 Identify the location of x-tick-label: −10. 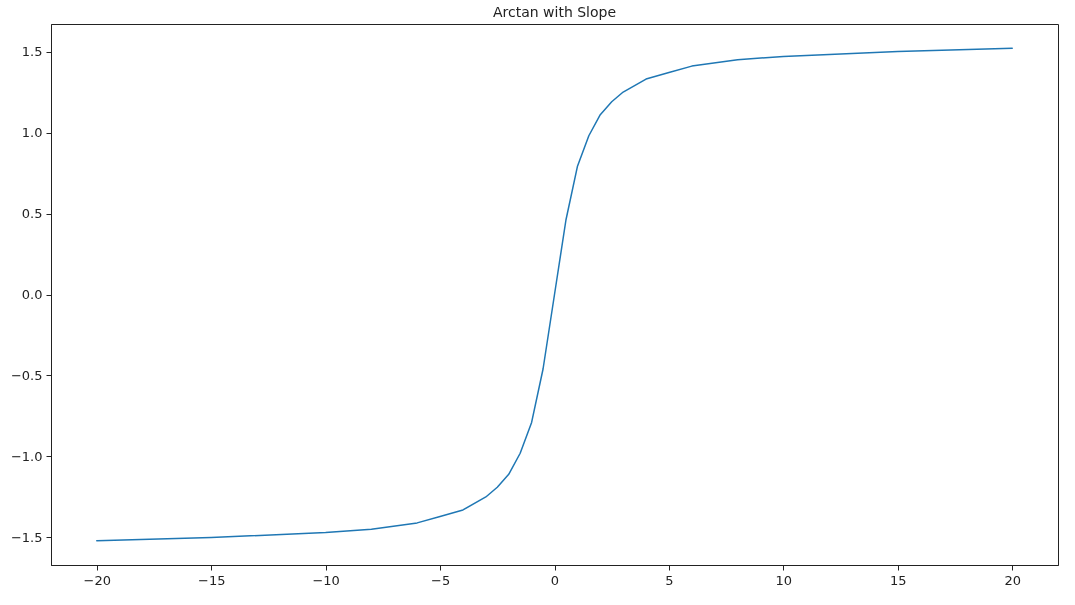
(326, 580).